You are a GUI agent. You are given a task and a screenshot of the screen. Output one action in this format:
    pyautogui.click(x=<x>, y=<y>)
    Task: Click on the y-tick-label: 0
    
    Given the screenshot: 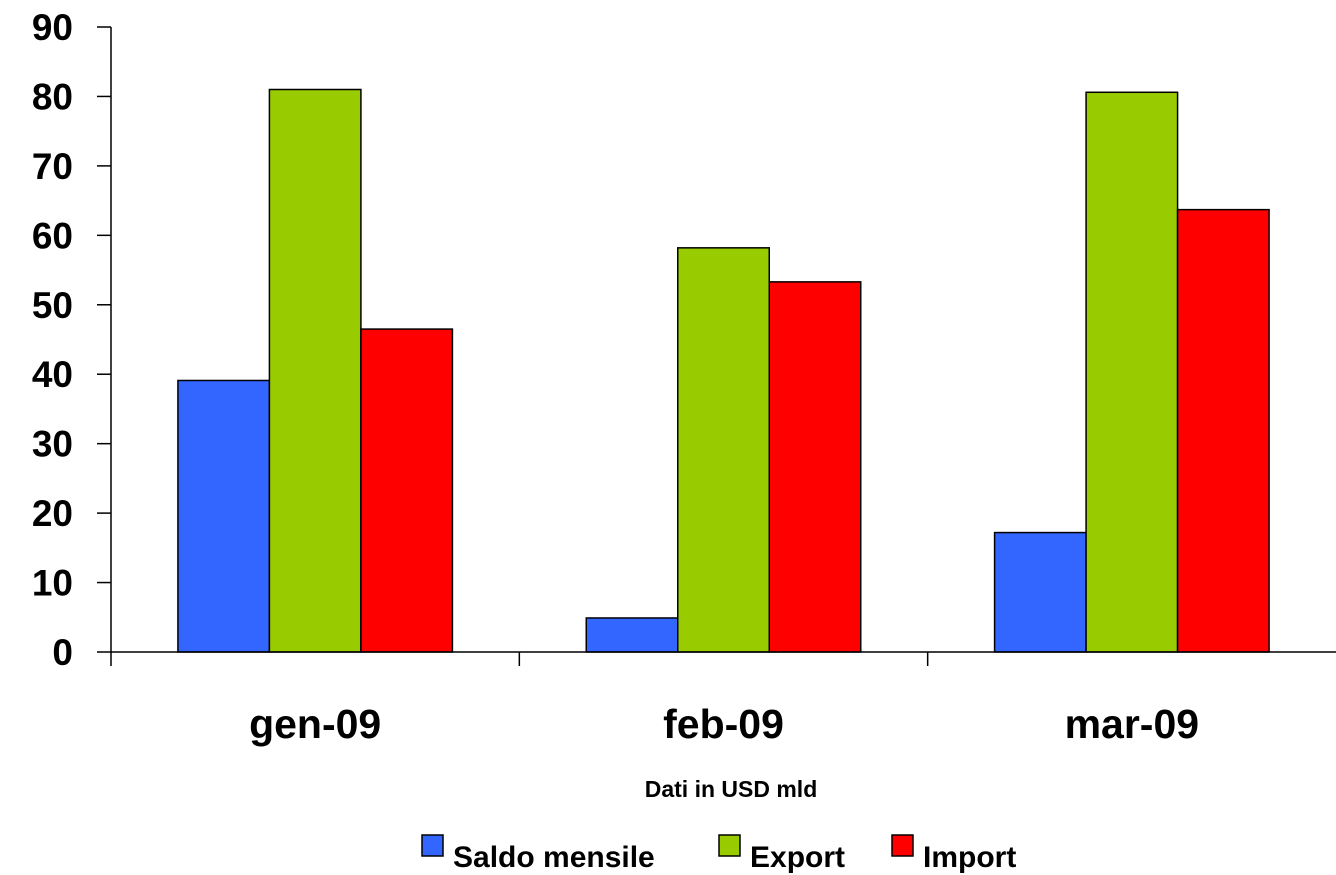 What is the action you would take?
    pyautogui.click(x=62, y=652)
    